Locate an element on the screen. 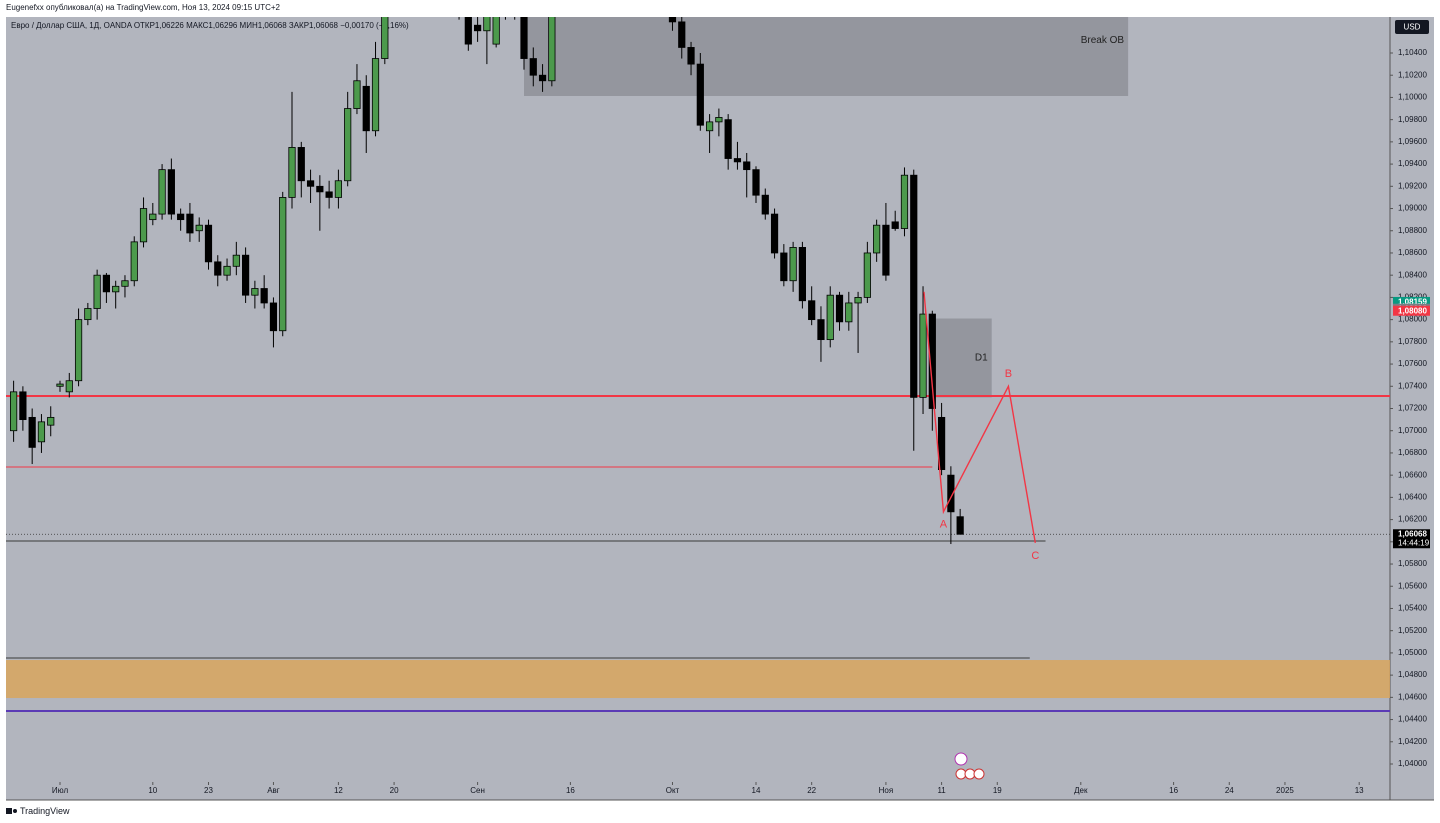 This screenshot has width=1440, height=823. x-tick-label: 13 is located at coordinates (1359, 790).